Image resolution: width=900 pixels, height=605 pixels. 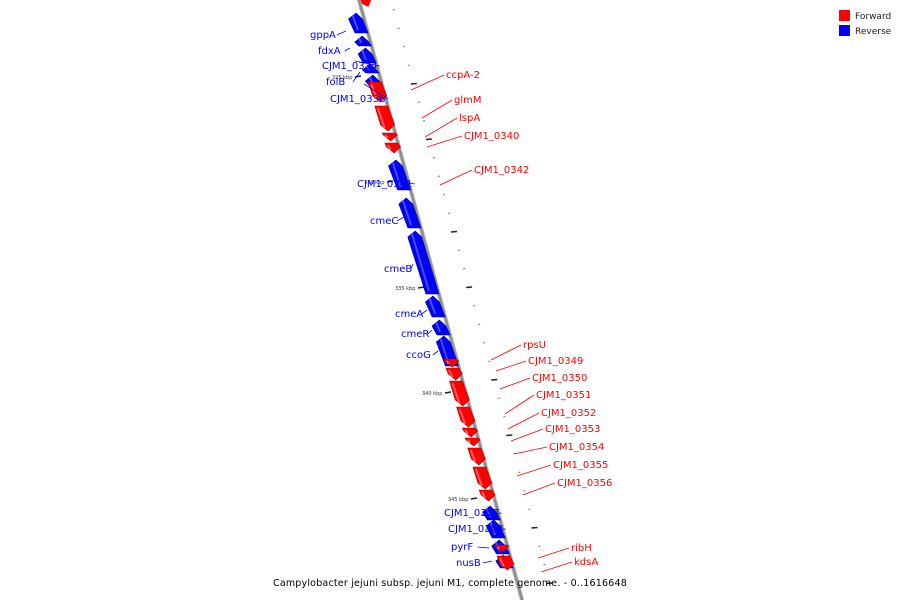 I want to click on gene-leader-cmec, so click(x=400, y=219).